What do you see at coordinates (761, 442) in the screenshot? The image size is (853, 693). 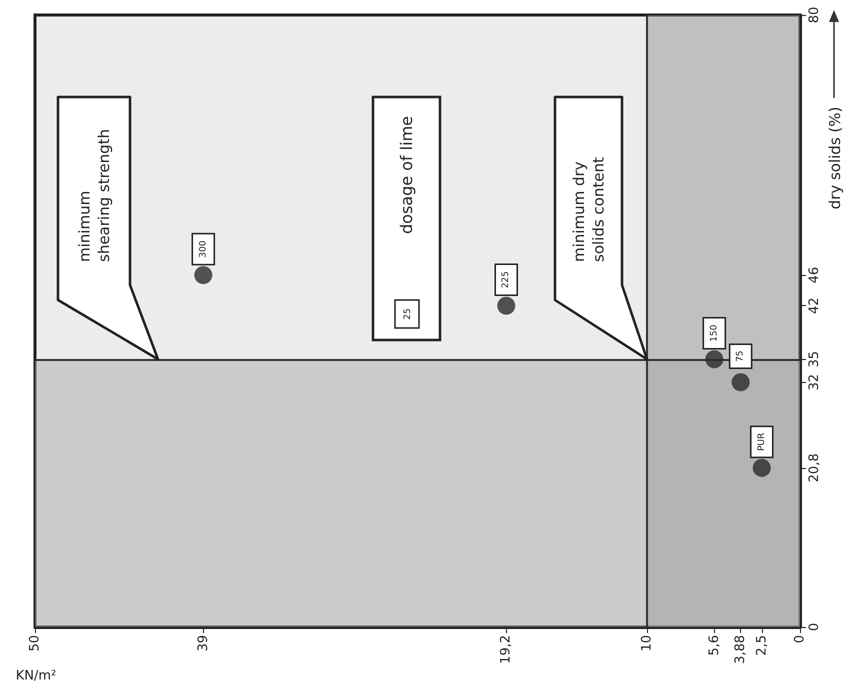 I see `annotation: PUR` at bounding box center [761, 442].